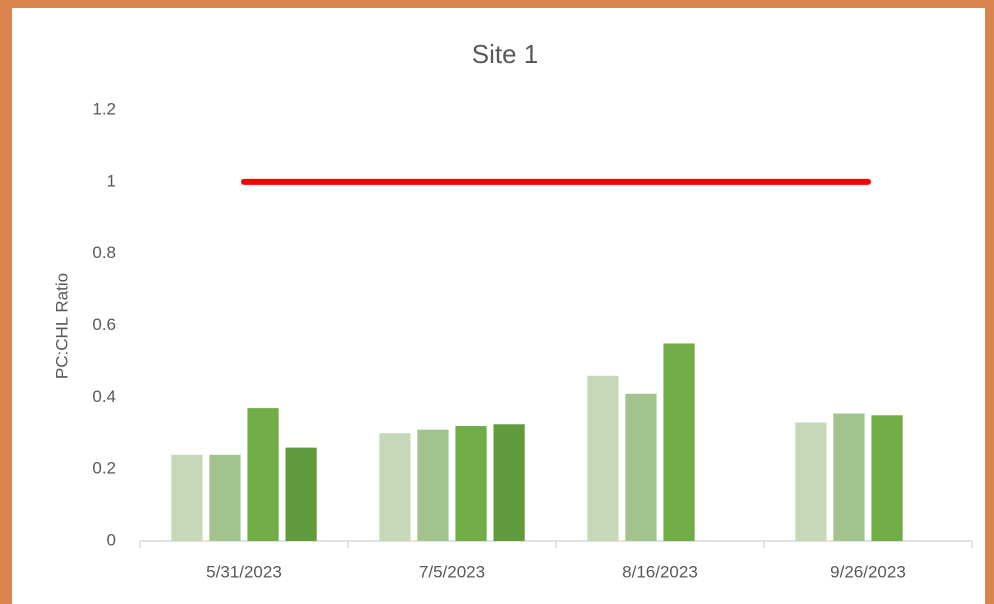 The image size is (994, 604). I want to click on y-tick-label: 1, so click(111, 180).